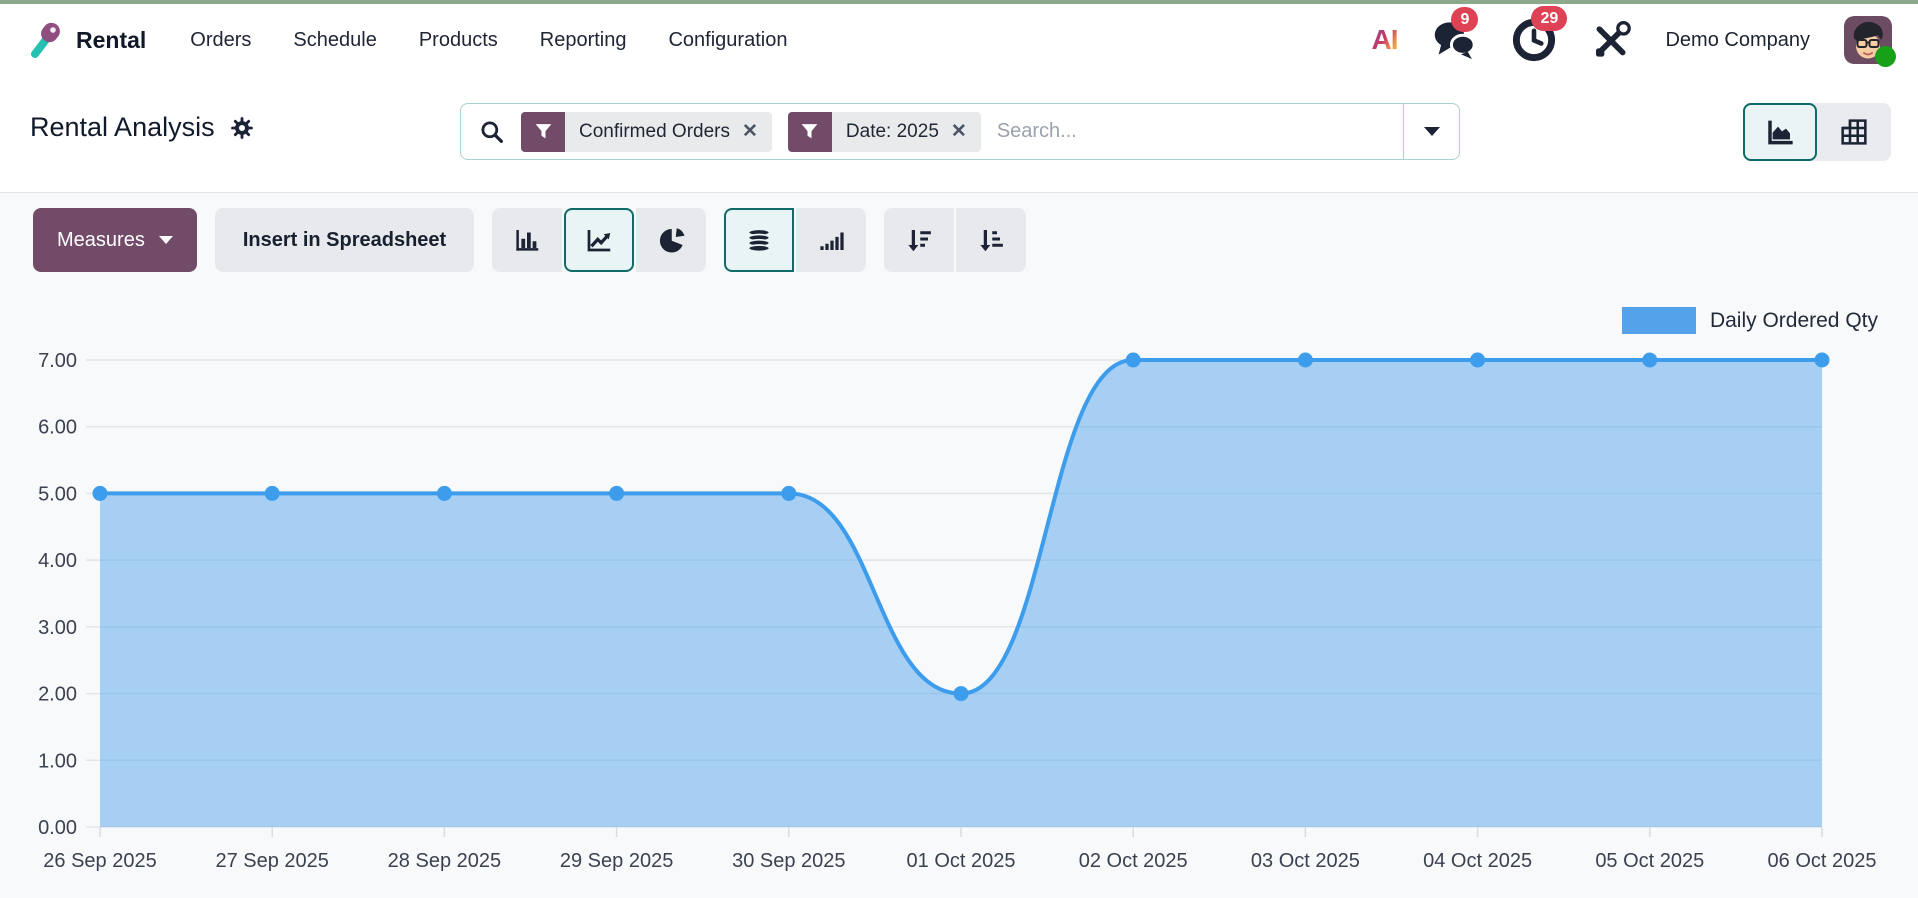 The height and width of the screenshot is (898, 1918). Describe the element at coordinates (335, 39) in the screenshot. I see `menu-item-schedule: Schedule` at that location.